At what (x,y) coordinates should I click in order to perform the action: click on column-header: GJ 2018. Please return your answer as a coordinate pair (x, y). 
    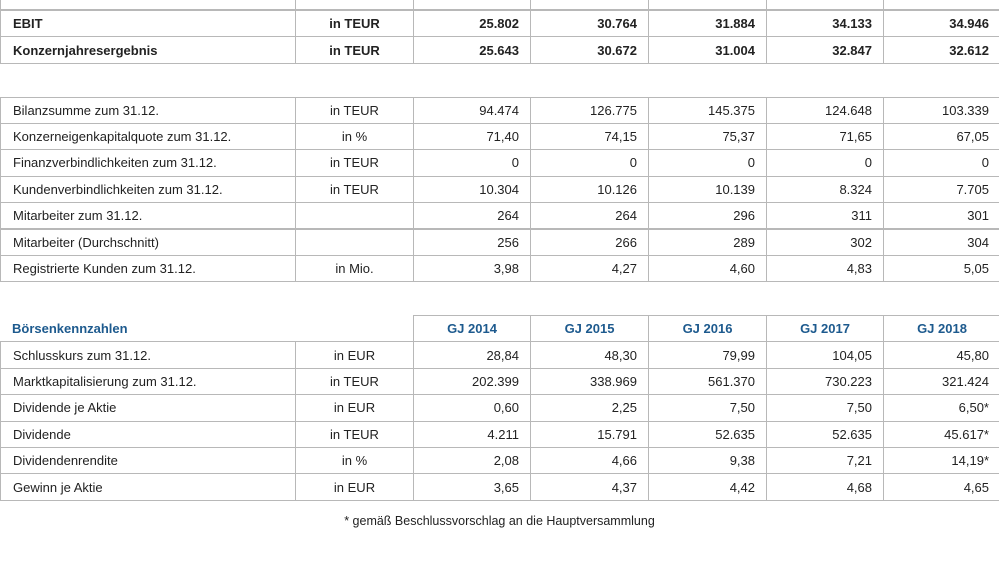
    Looking at the image, I should click on (941, 329).